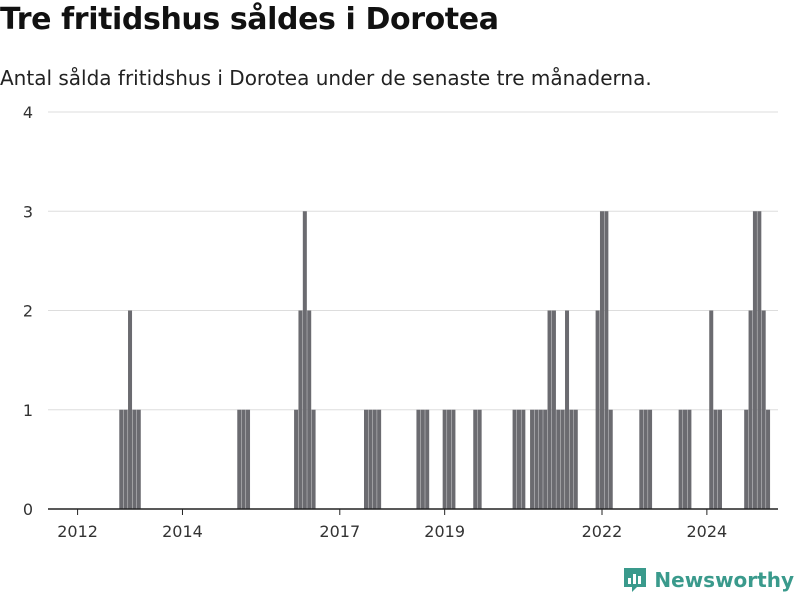  I want to click on y-tick-label: 4, so click(28, 112).